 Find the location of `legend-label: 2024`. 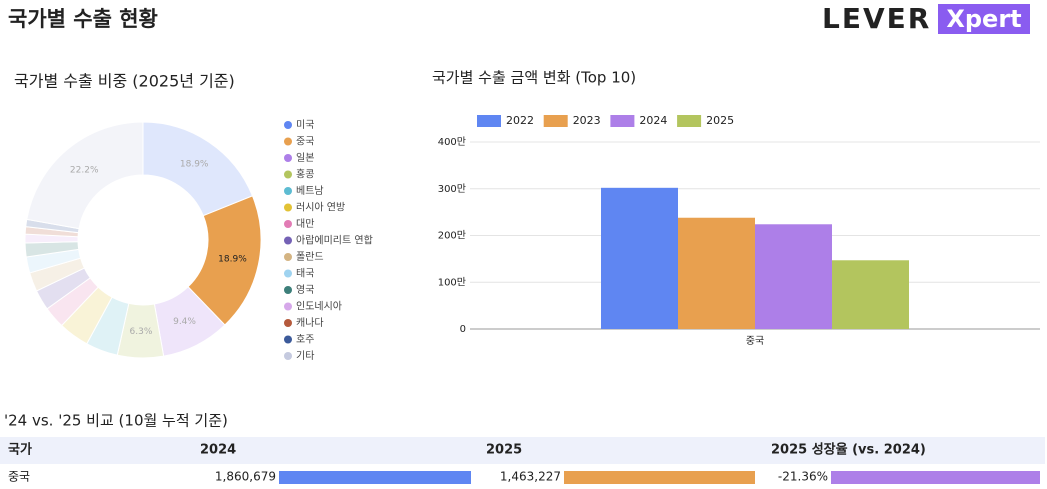

legend-label: 2024 is located at coordinates (653, 120).